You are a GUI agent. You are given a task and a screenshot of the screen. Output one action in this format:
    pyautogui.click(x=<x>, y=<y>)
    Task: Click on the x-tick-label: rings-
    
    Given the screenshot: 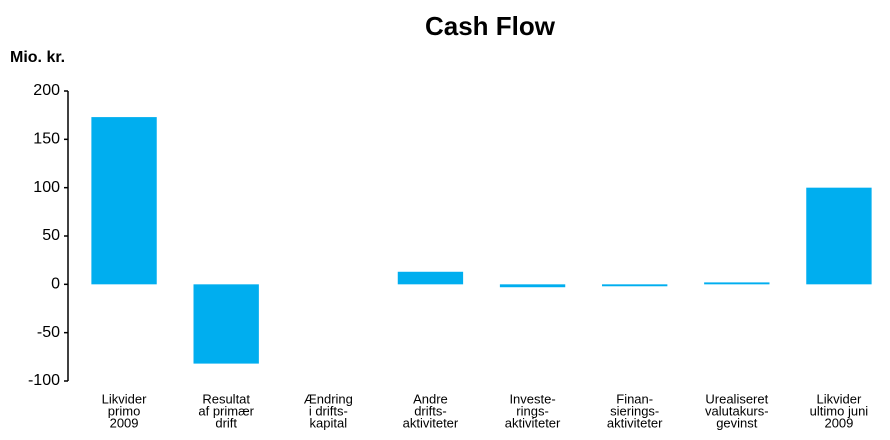 What is the action you would take?
    pyautogui.click(x=532, y=410)
    